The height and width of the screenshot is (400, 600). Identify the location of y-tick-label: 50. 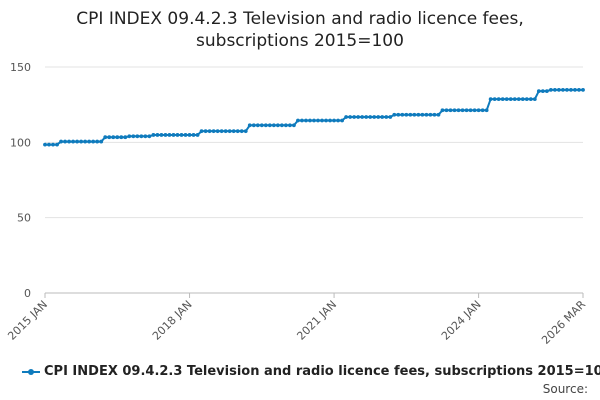
(24, 218).